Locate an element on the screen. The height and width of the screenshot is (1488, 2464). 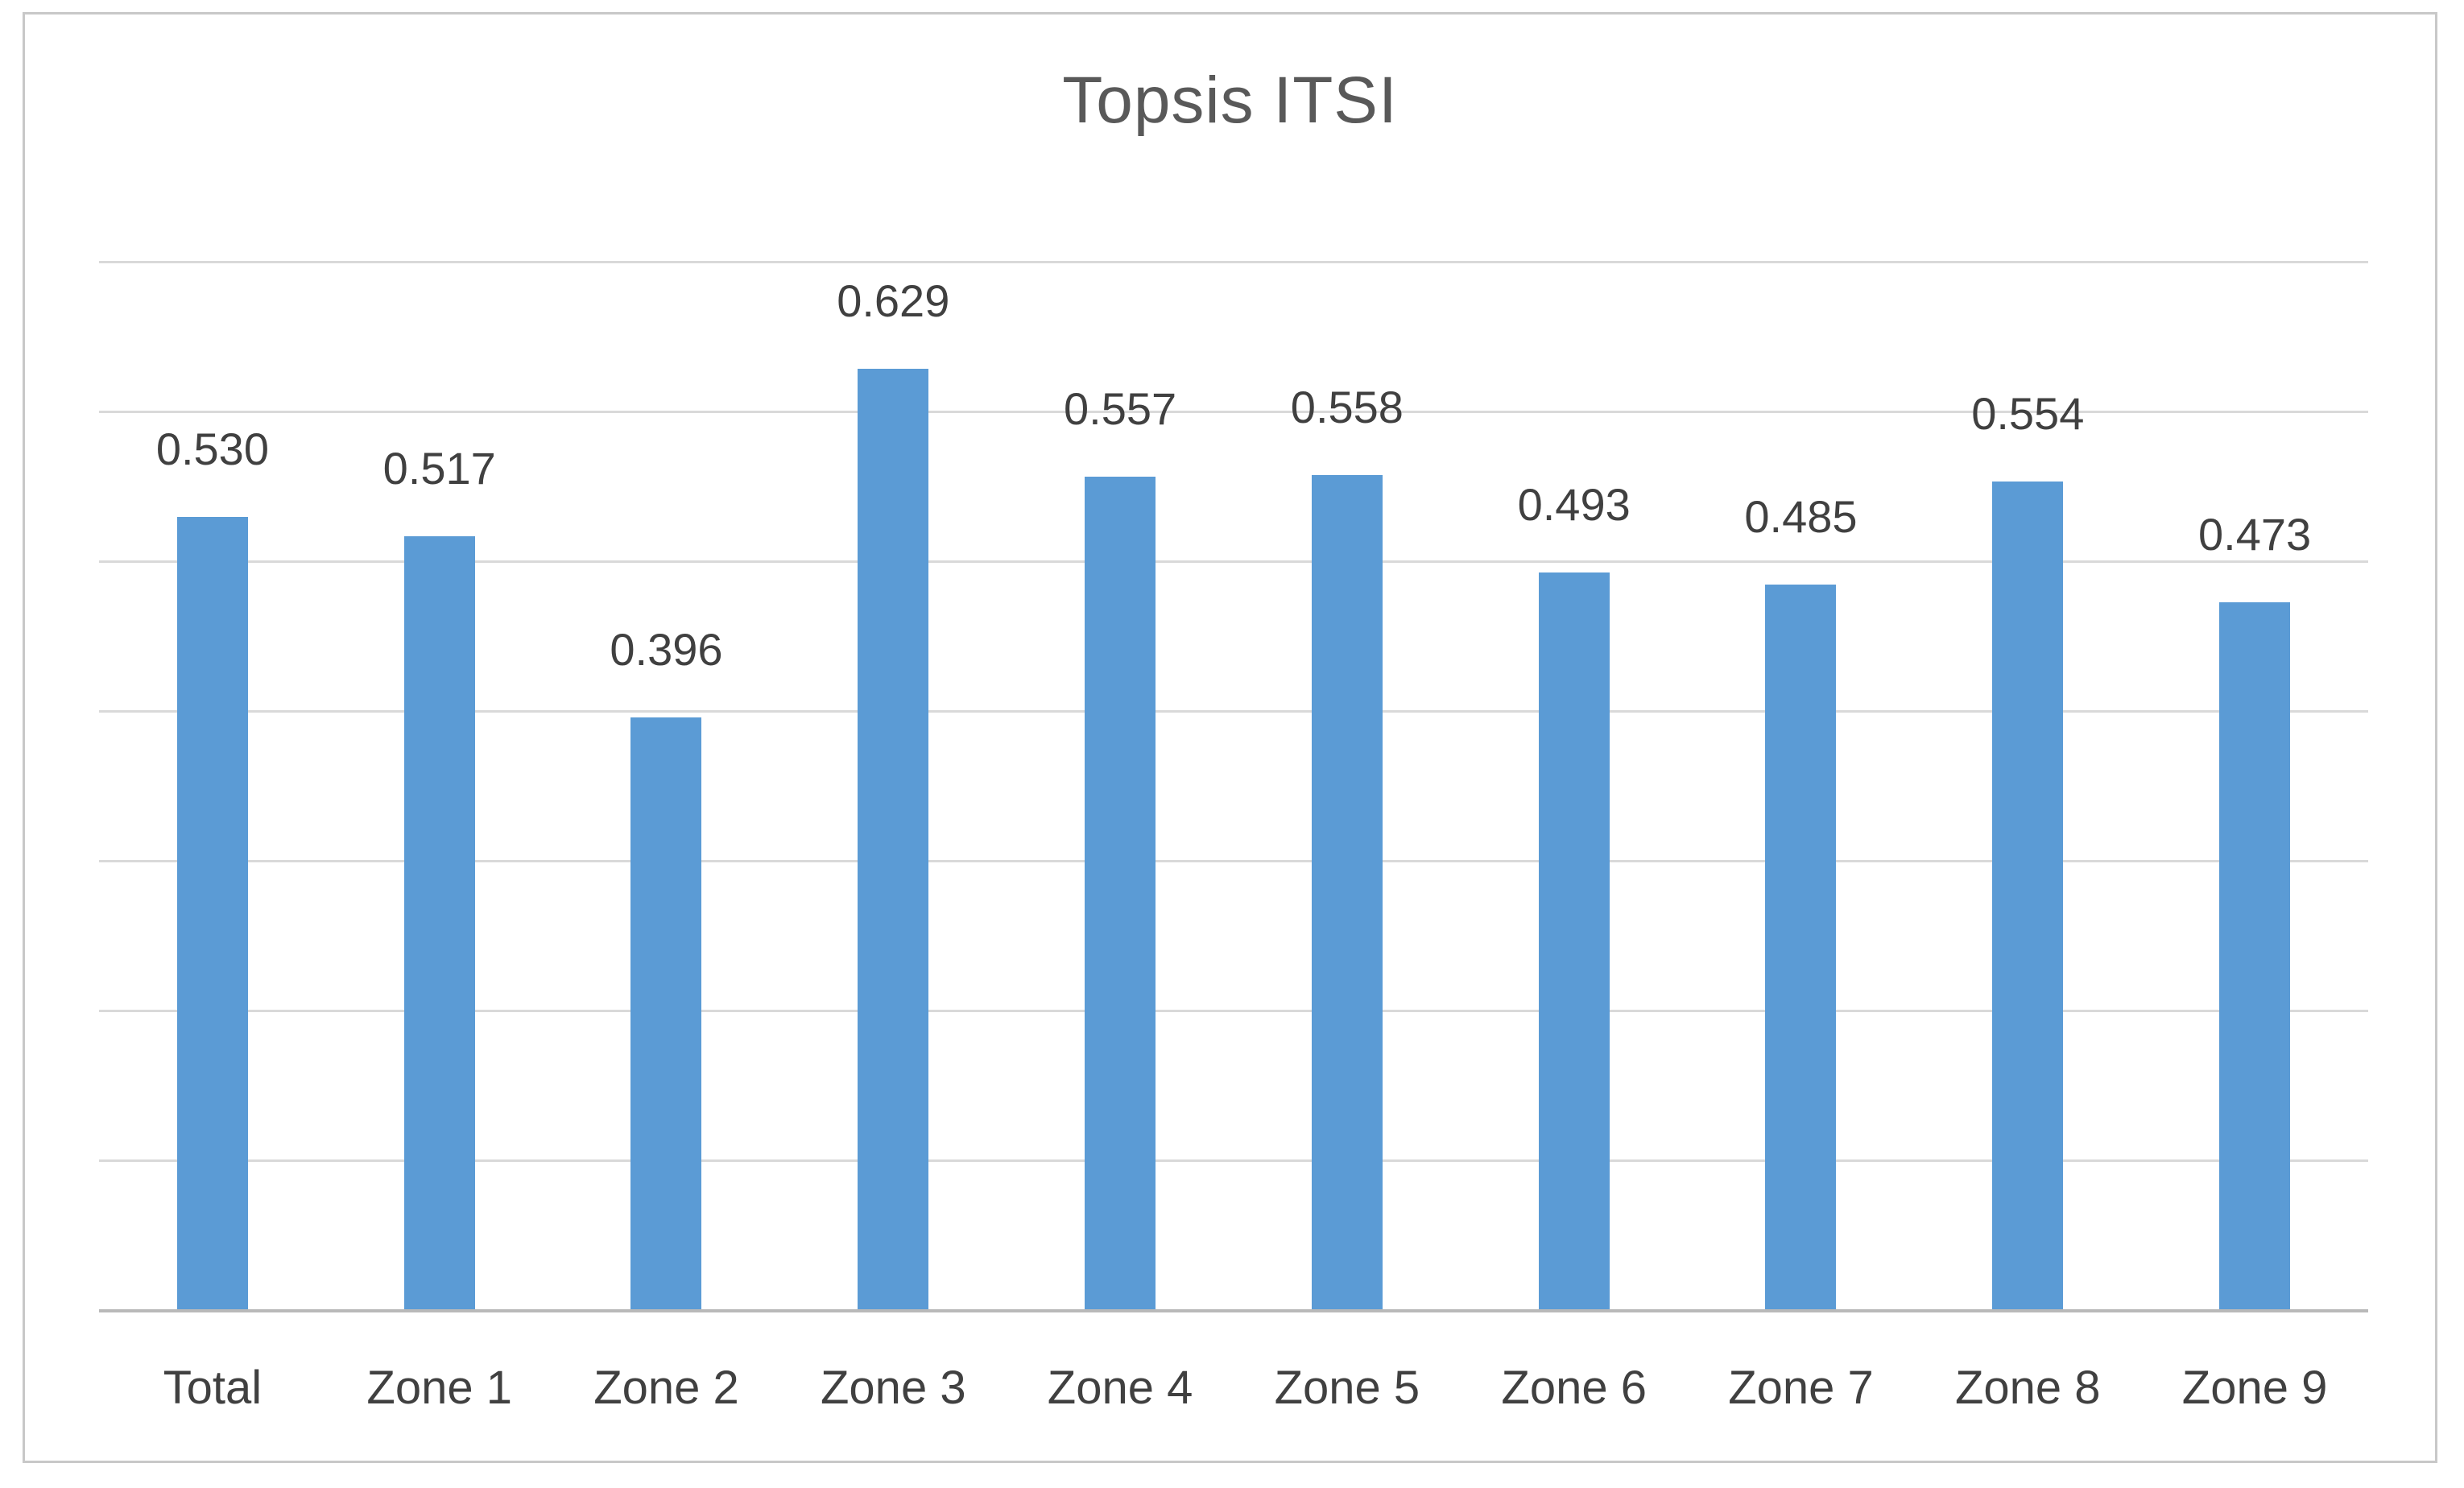
x-axis-category-label: Zone 7 is located at coordinates (1801, 1388).